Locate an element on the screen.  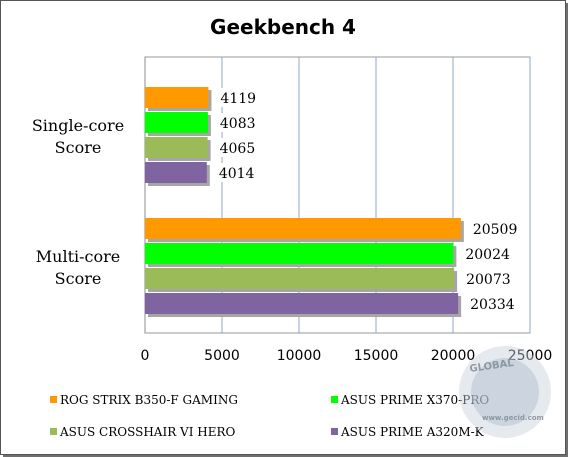
data-label: 4065 is located at coordinates (238, 149).